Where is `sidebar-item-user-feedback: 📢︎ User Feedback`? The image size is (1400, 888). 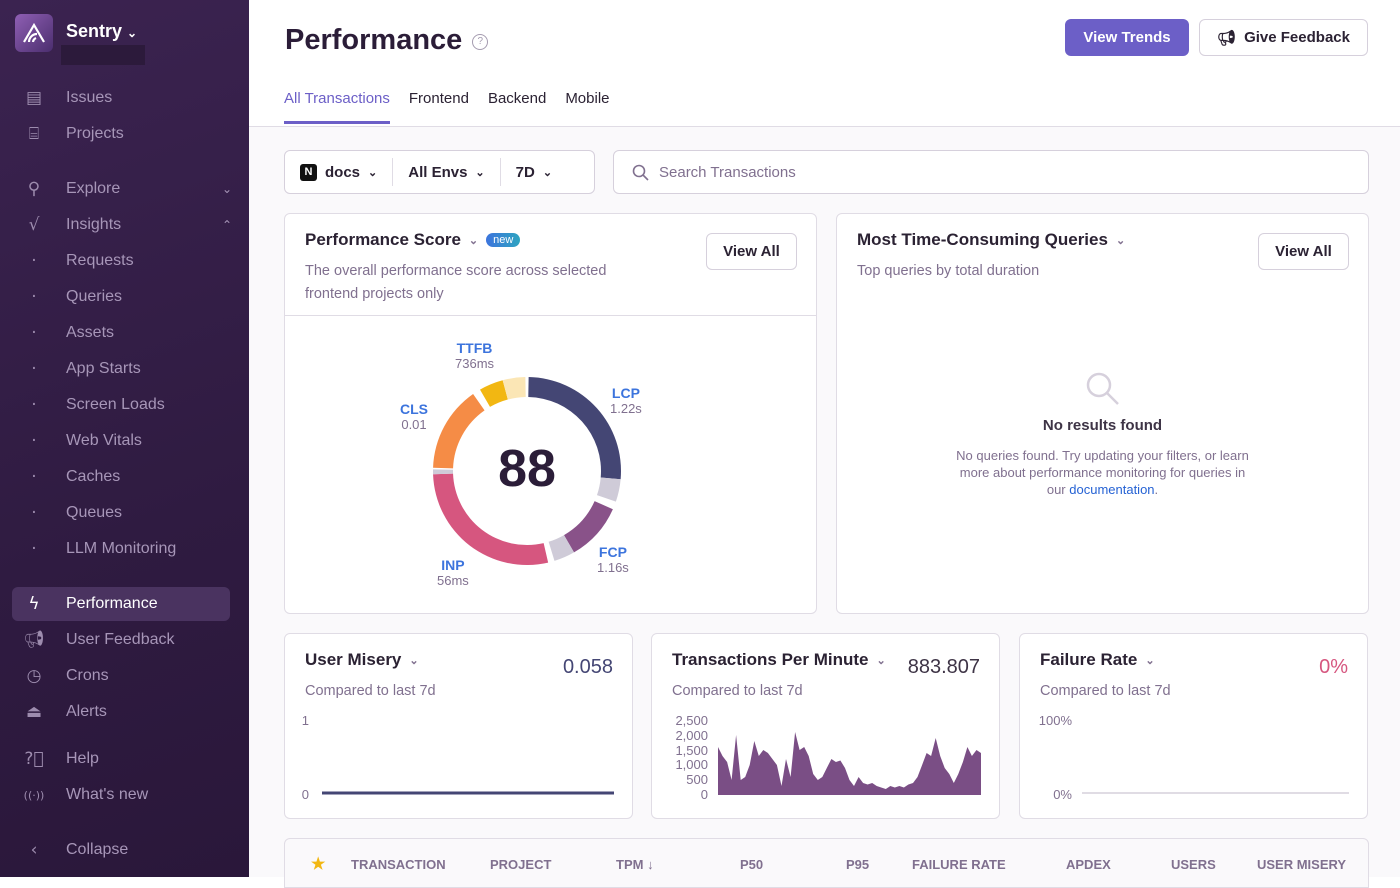
sidebar-item-user-feedback: 📢︎ User Feedback is located at coordinates (121, 640).